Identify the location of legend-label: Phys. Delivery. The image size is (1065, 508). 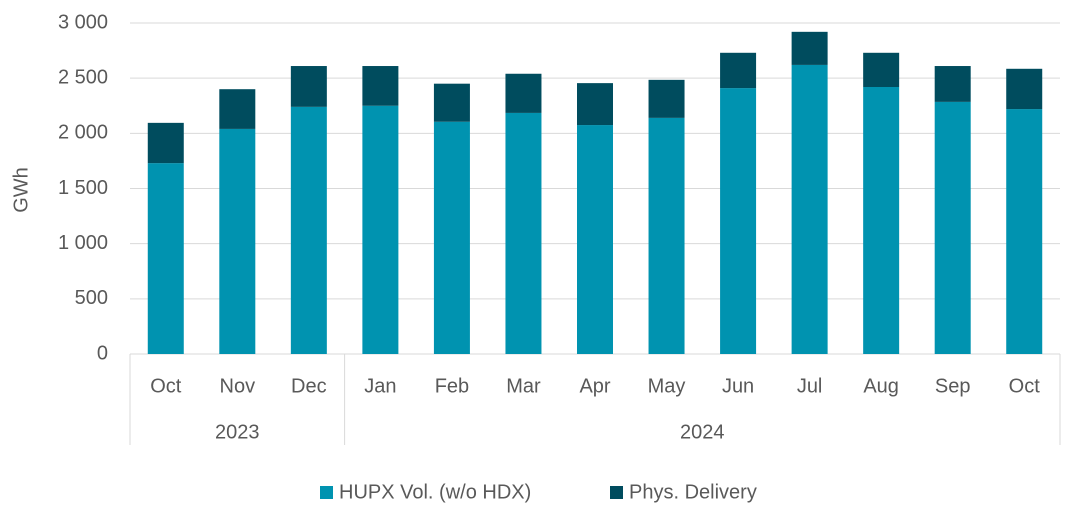
(693, 492).